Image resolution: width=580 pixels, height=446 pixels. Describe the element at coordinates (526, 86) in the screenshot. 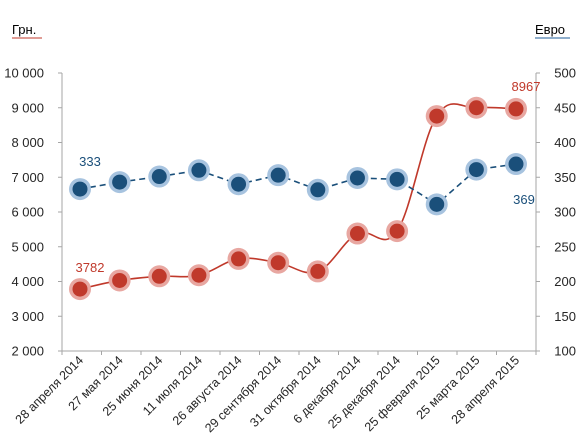

I see `data-label: 8967` at that location.